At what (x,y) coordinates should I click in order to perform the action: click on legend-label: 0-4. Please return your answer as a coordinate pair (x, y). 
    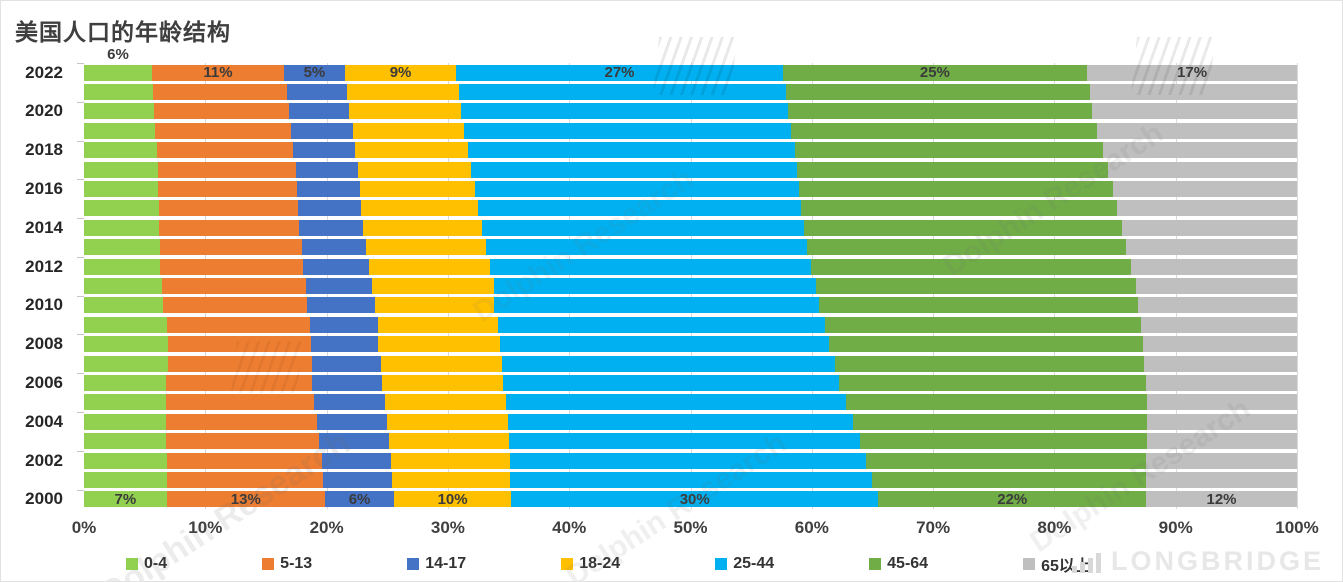
    Looking at the image, I should click on (156, 563).